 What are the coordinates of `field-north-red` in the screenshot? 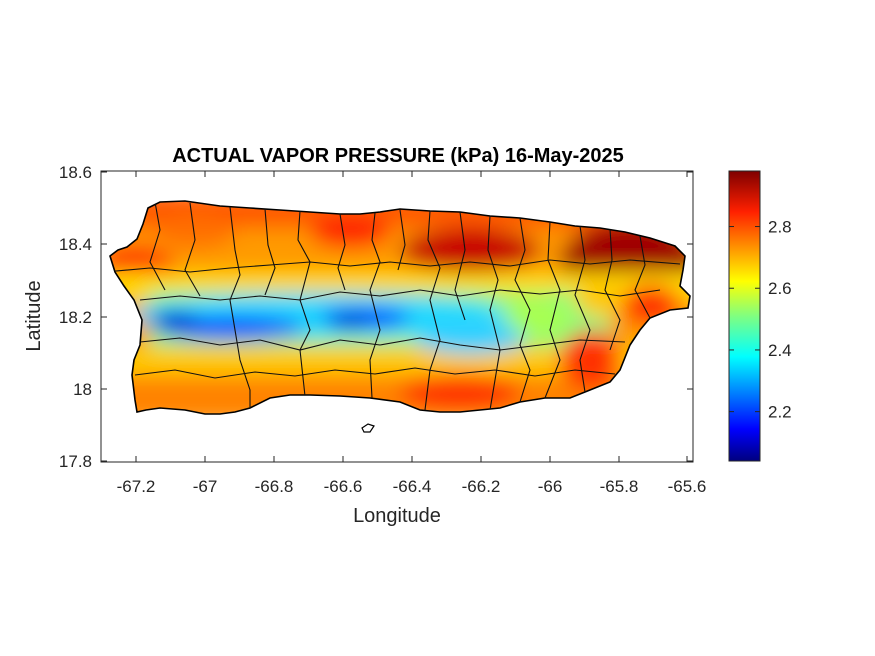 It's located at (350, 232).